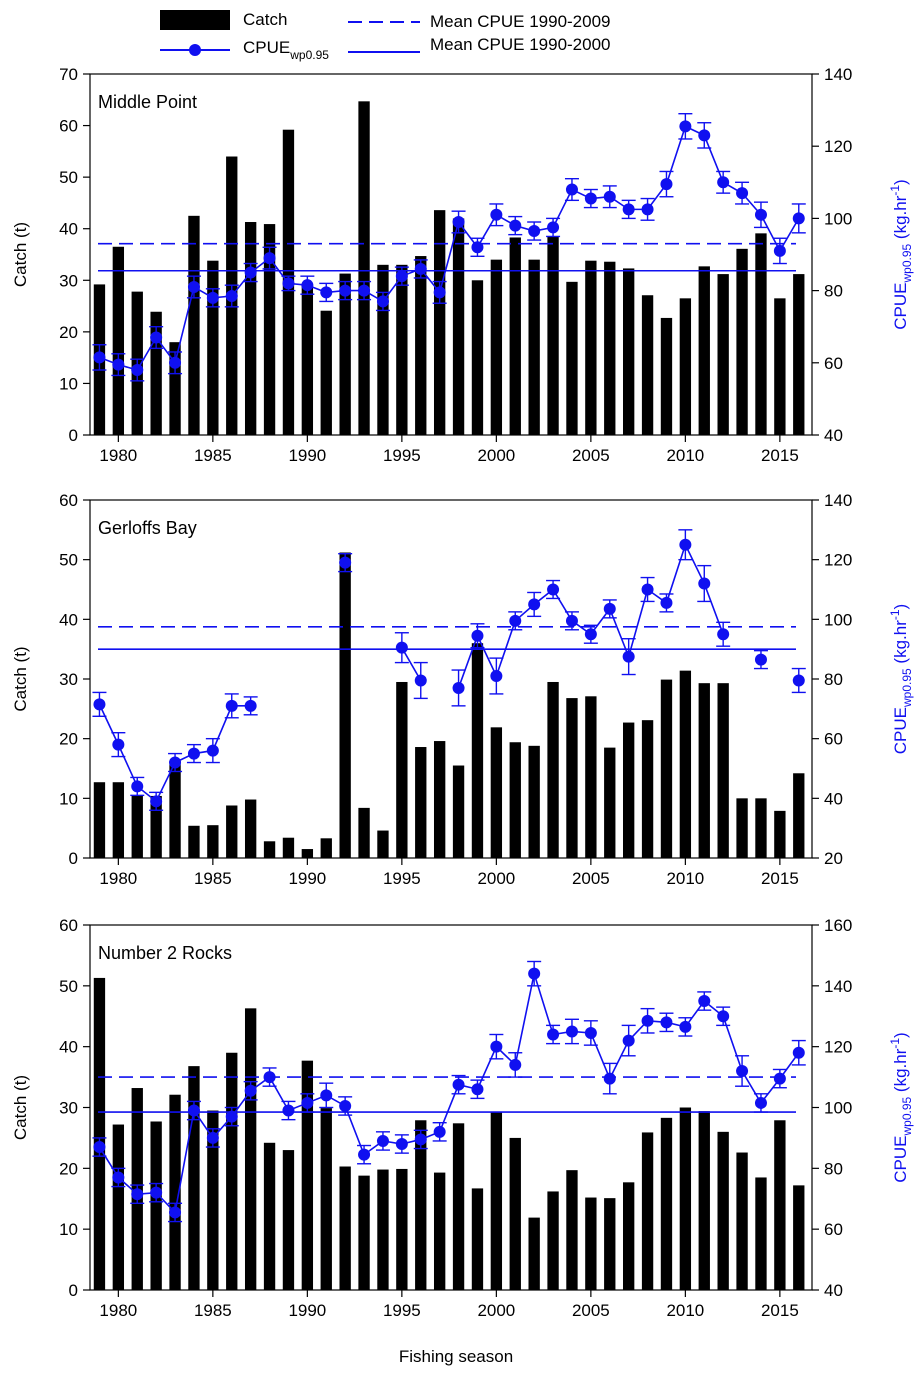 The image size is (920, 1374). What do you see at coordinates (534, 801) in the screenshot?
I see `catch-bar-2002` at bounding box center [534, 801].